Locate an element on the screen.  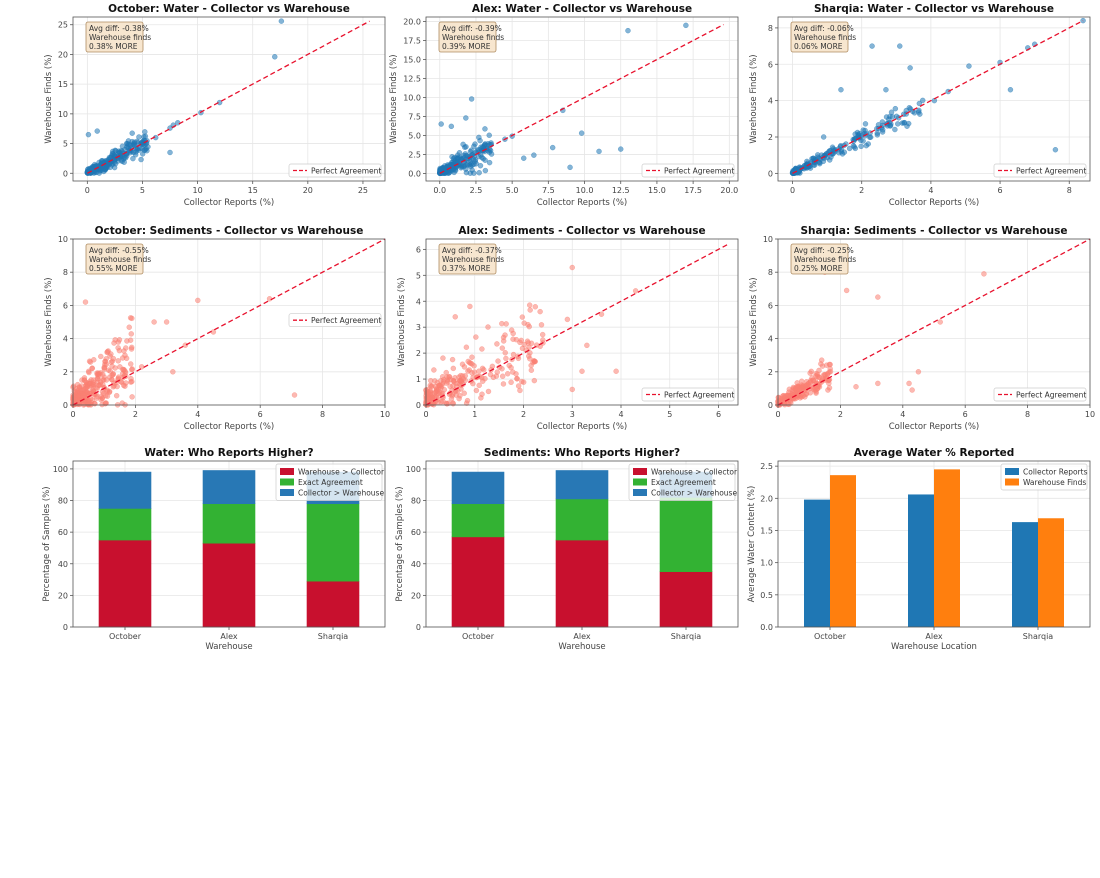
x-axis-label: Warehouse Location is located at coordinates (934, 647).